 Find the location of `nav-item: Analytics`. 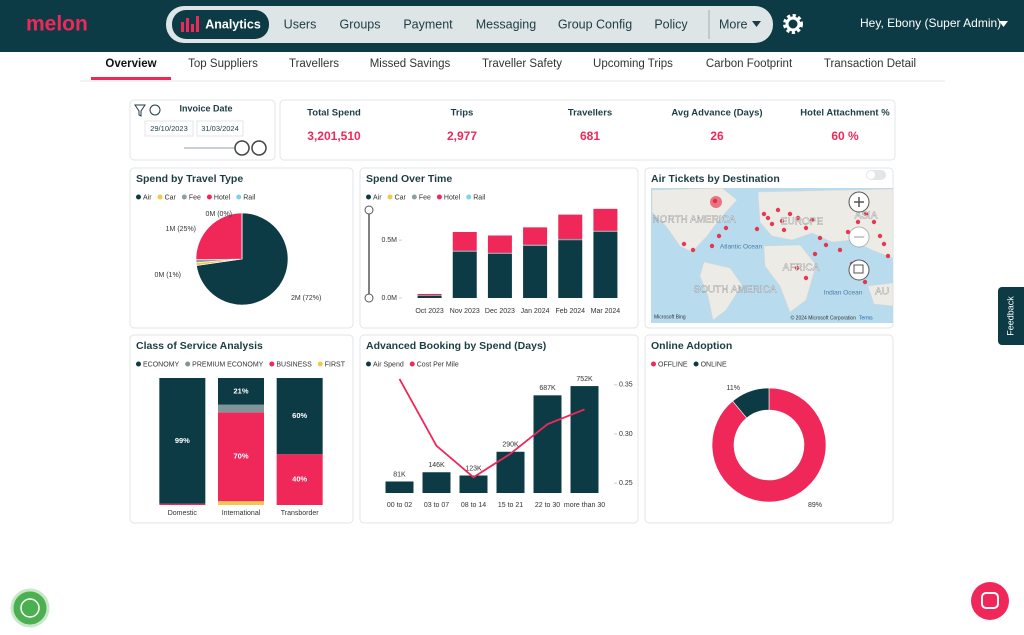

nav-item: Analytics is located at coordinates (233, 24).